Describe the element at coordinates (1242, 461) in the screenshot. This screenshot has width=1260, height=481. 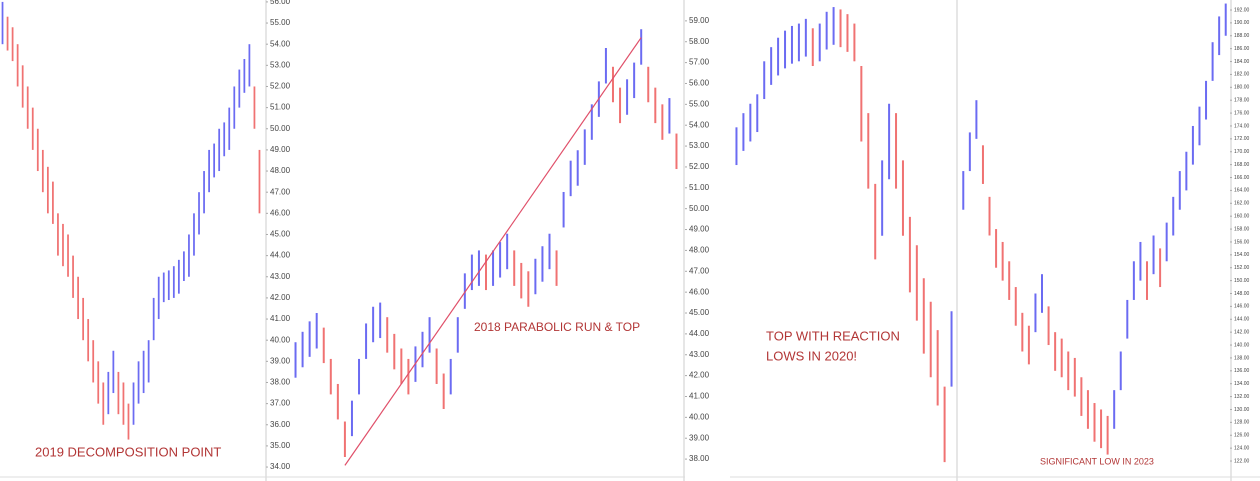
I see `y-tick-label: 122.00` at that location.